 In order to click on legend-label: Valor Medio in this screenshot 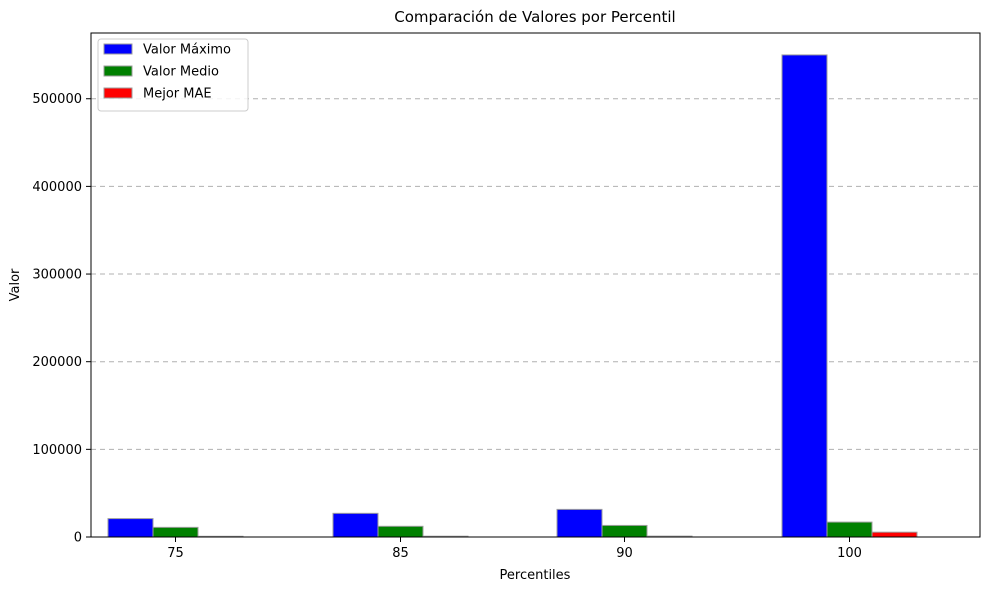, I will do `click(181, 72)`.